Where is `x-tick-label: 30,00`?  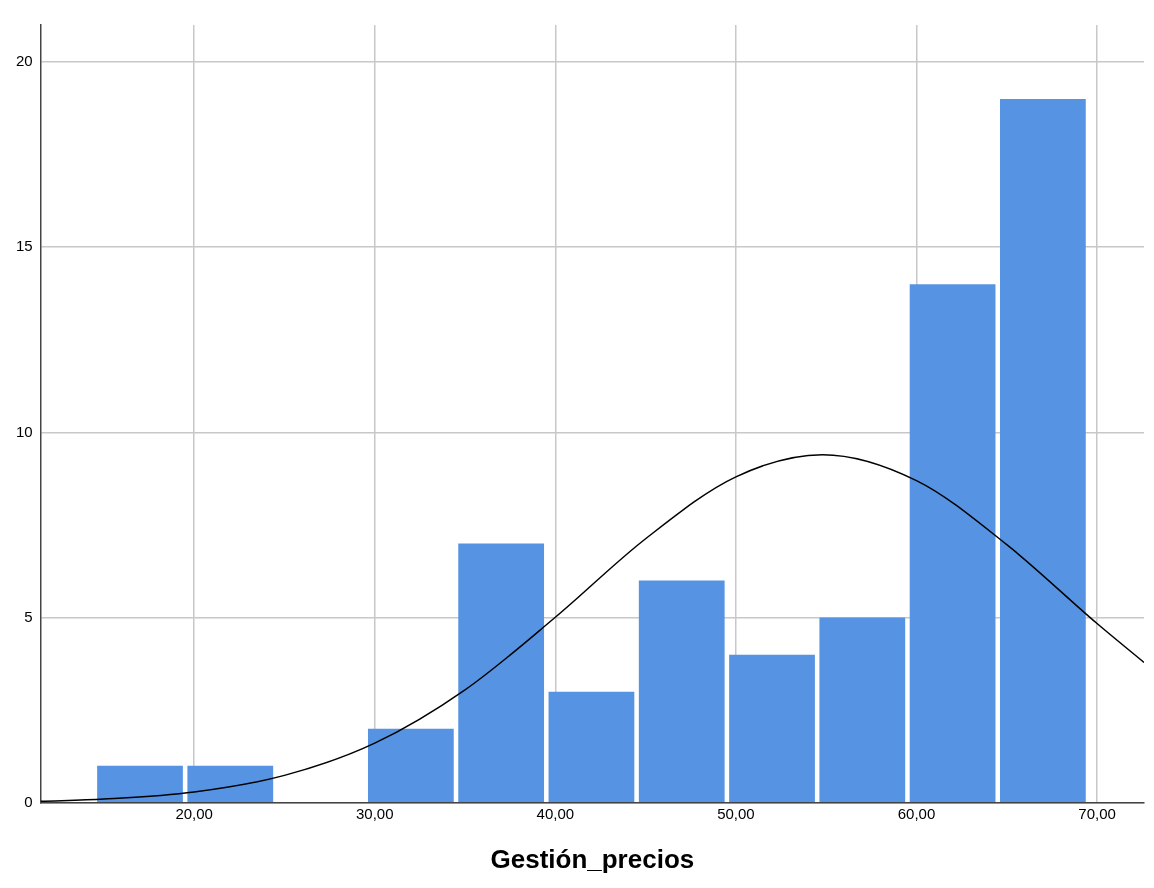
x-tick-label: 30,00 is located at coordinates (374, 813).